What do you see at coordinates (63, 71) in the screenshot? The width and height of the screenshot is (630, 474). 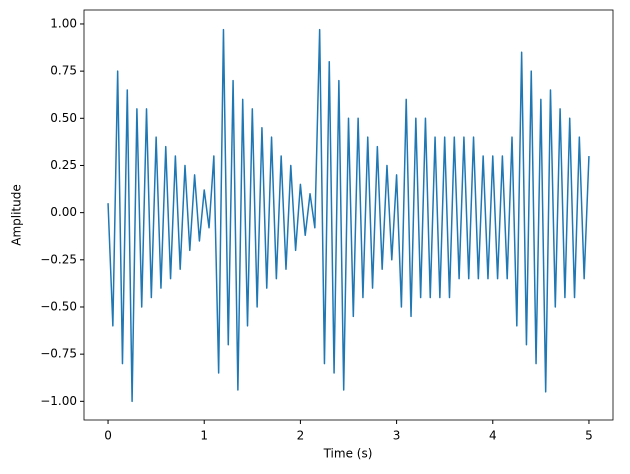 I see `y-tick-label: 0.75` at bounding box center [63, 71].